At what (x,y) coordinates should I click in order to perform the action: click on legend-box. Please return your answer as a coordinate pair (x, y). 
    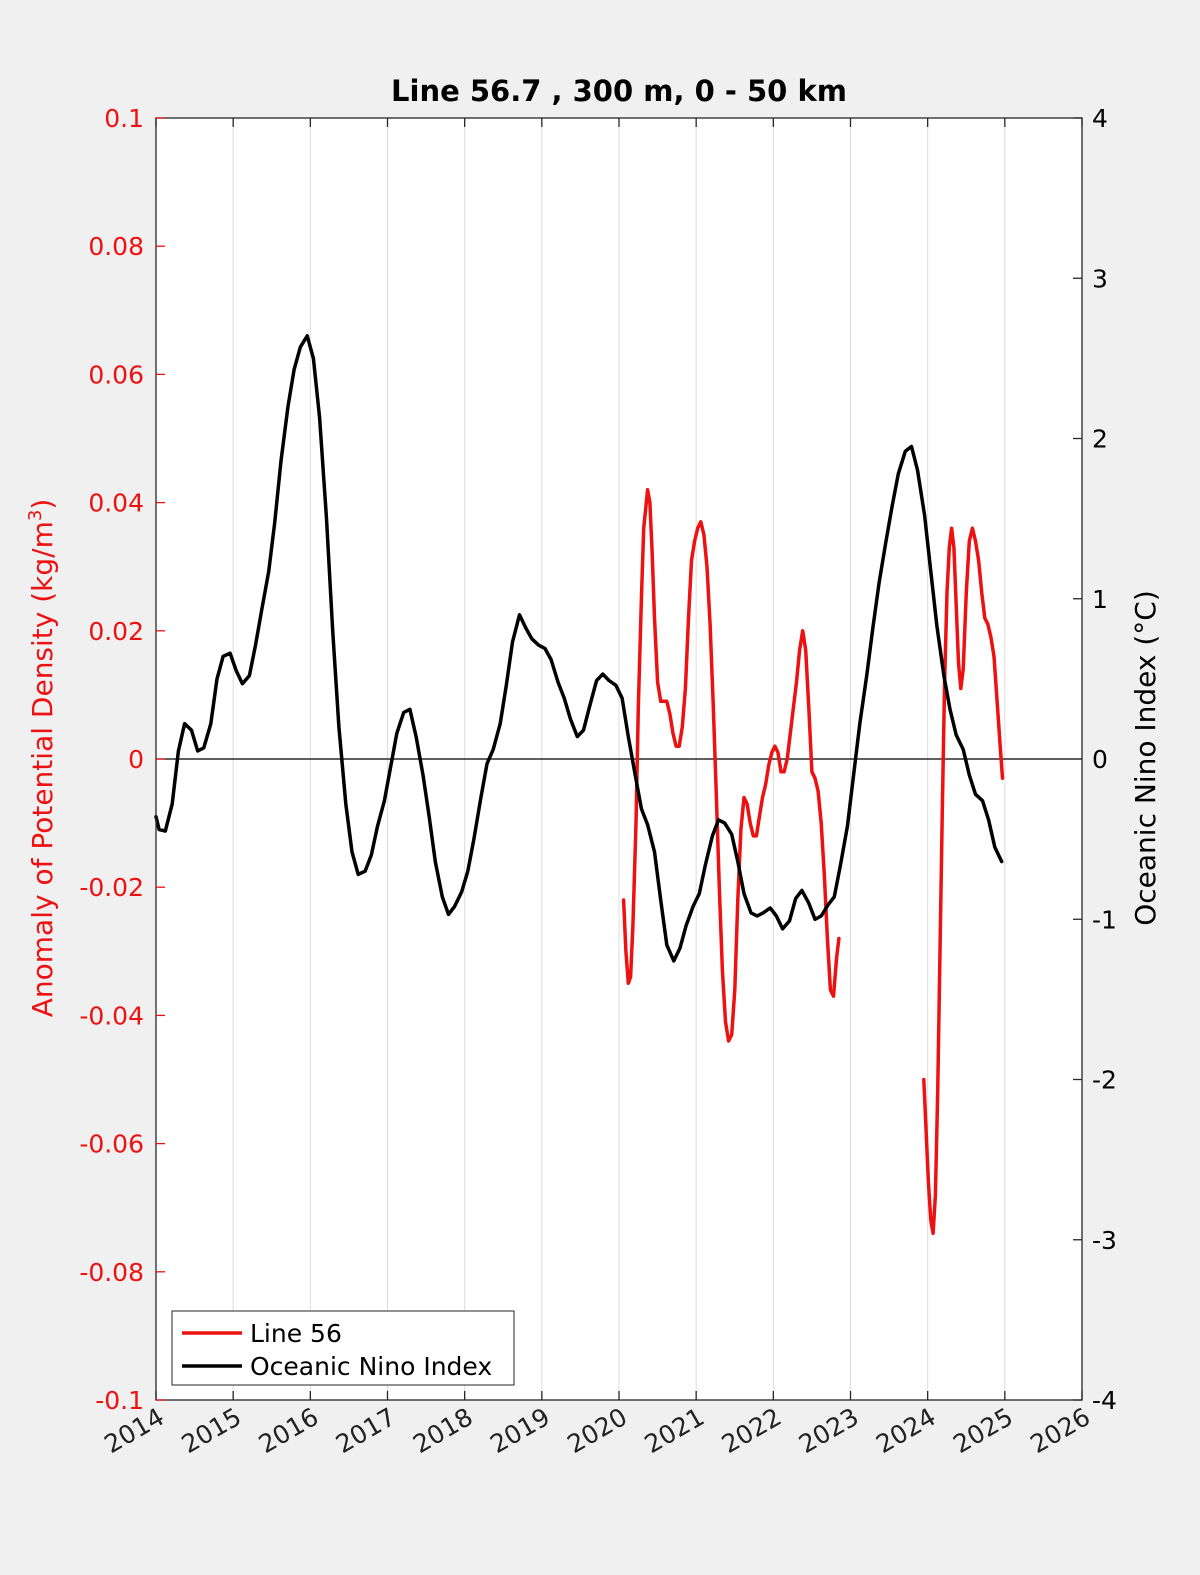
    Looking at the image, I should click on (343, 1348).